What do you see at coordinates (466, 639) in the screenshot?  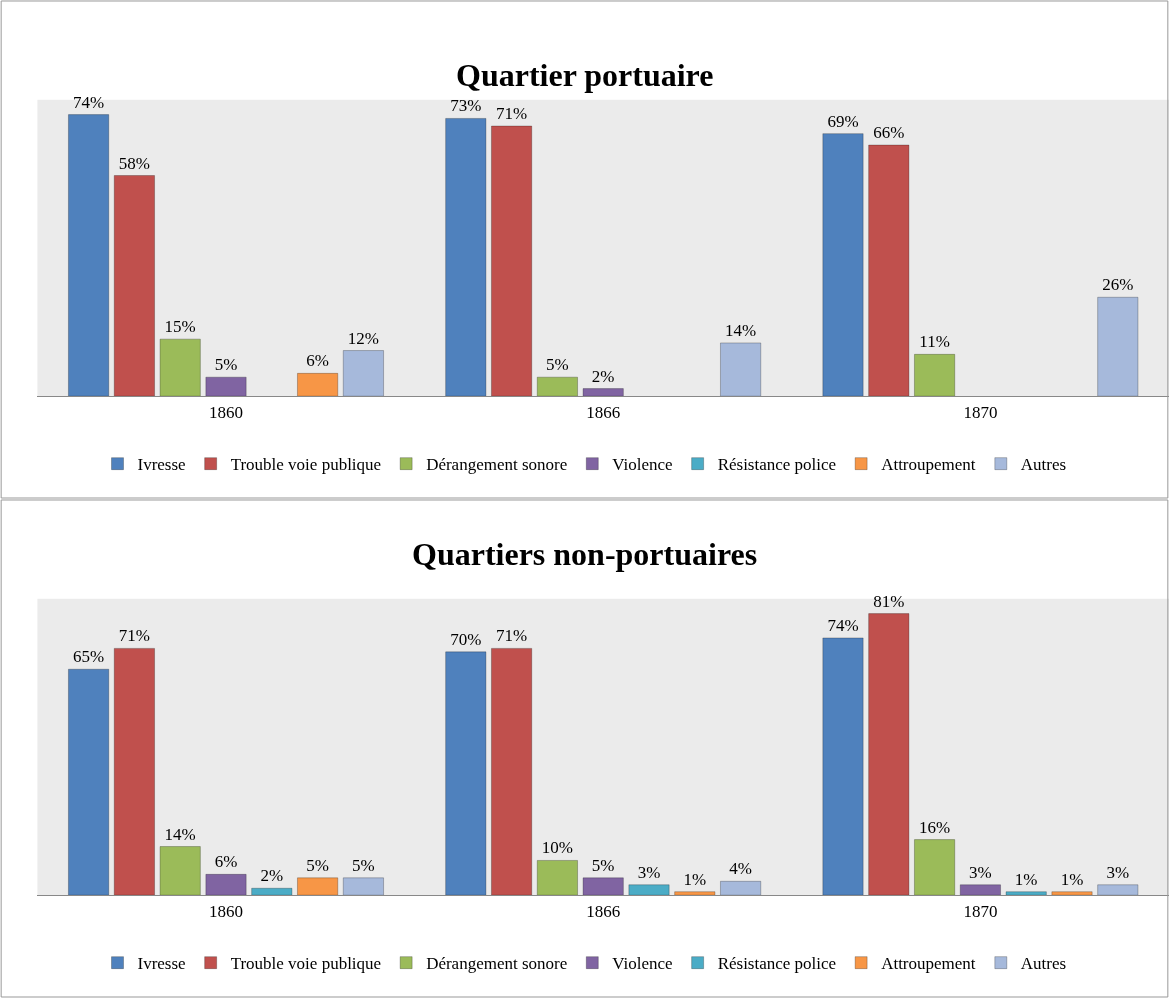 I see `data-label: 70%` at bounding box center [466, 639].